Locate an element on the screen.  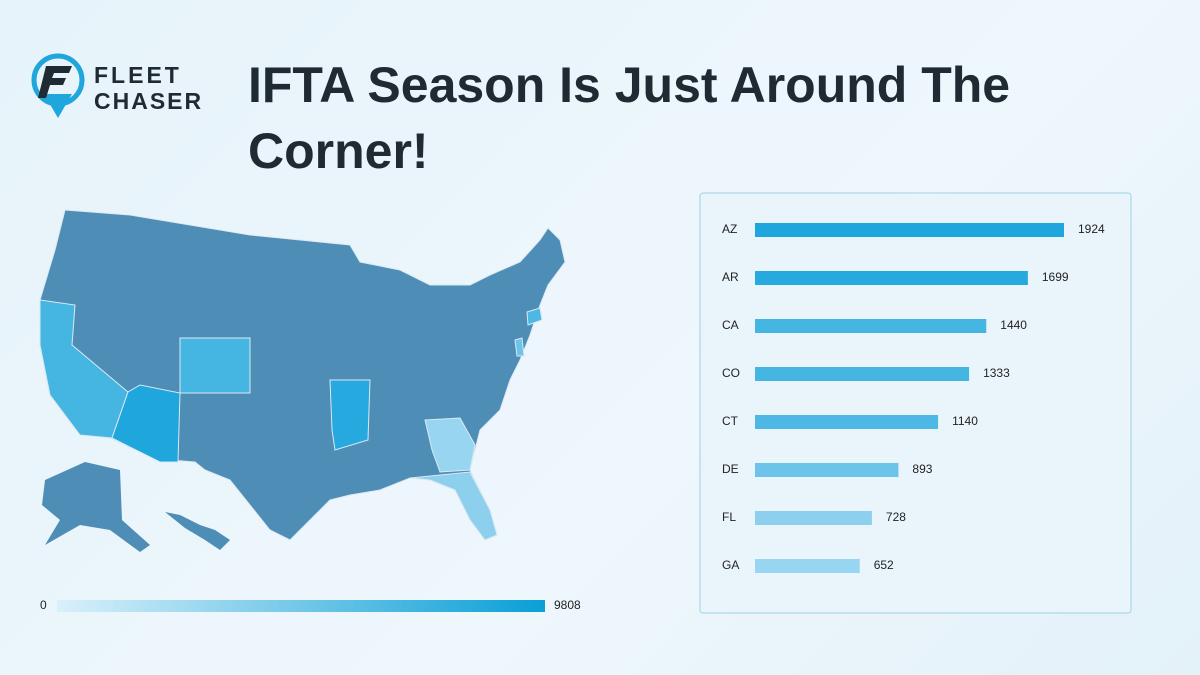
value-label: 1924 is located at coordinates (1091, 229).